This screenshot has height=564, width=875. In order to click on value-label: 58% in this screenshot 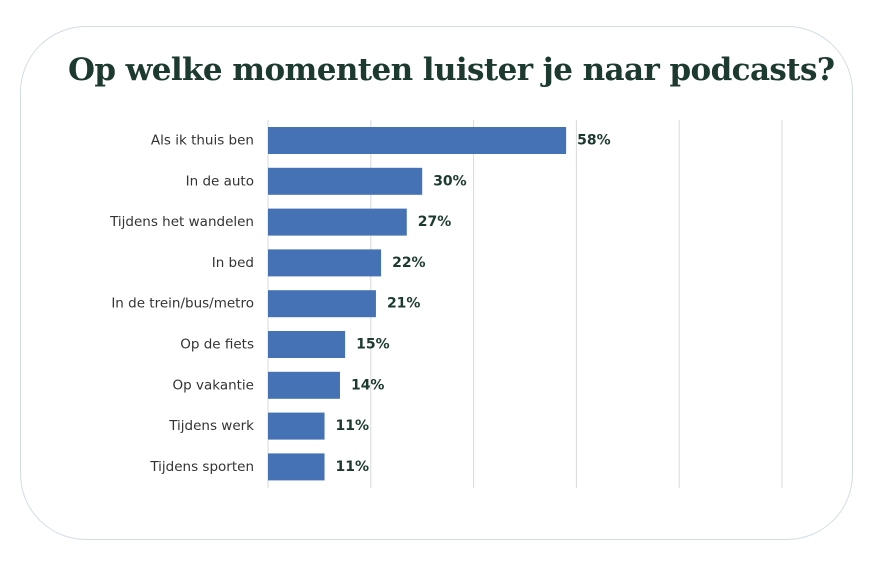, I will do `click(594, 141)`.